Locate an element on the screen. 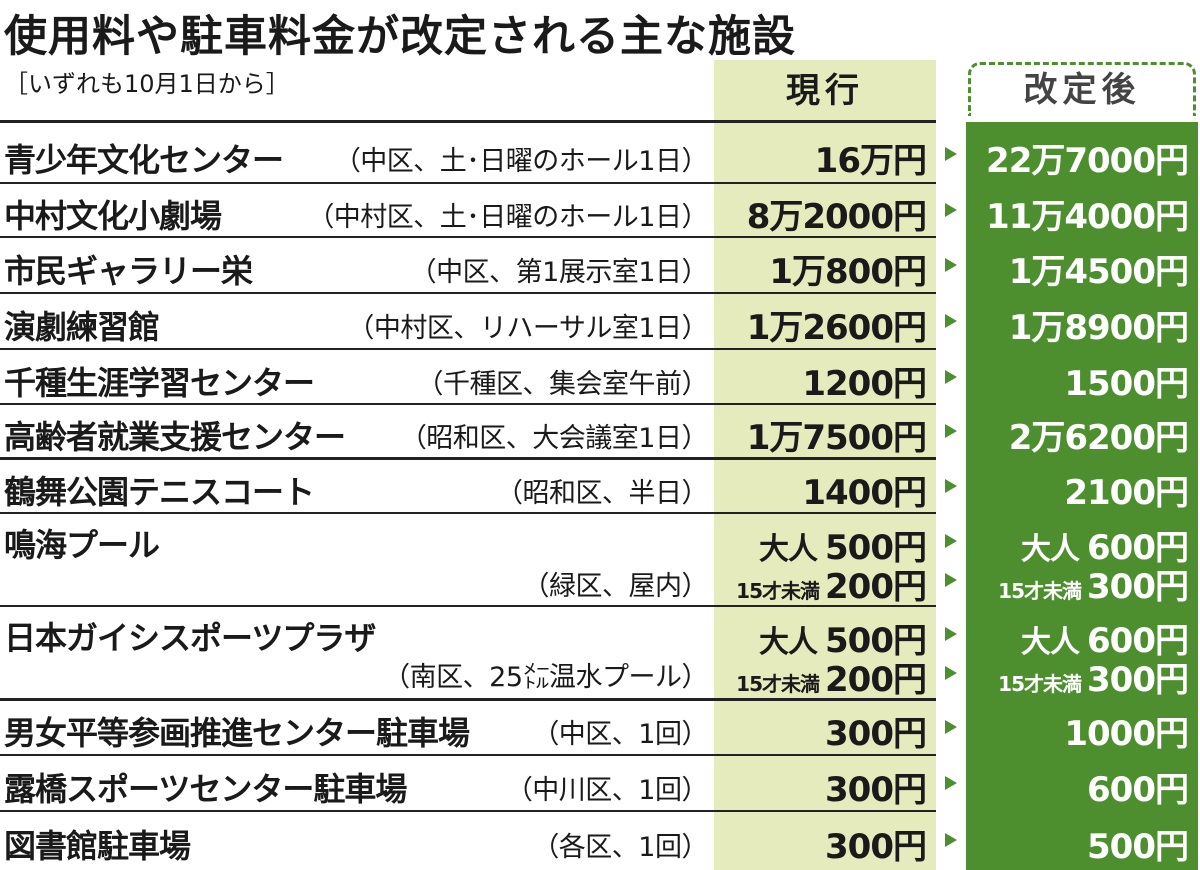 This screenshot has width=1200, height=870. table-row: 高齢者就業支援センター （昭和区、大会議室1日） 1万7500円 2万6200円 is located at coordinates (600, 431).